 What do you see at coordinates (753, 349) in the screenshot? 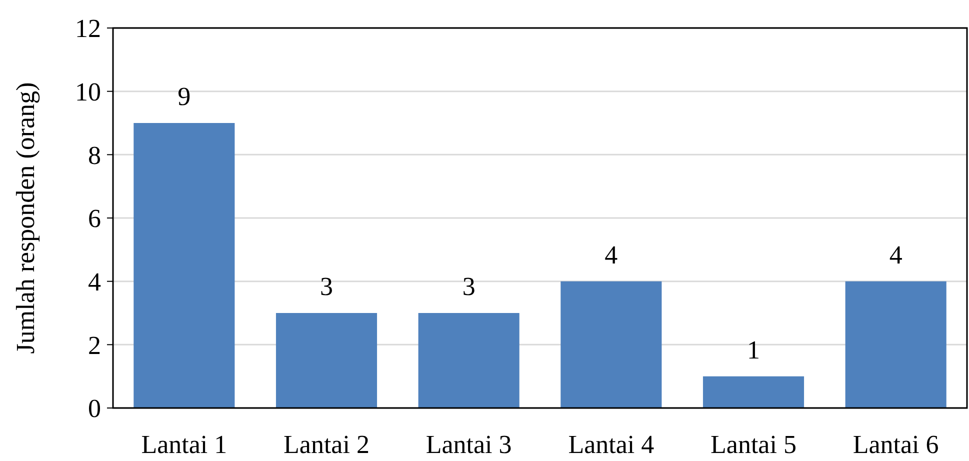
I see `data-label: 1` at bounding box center [753, 349].